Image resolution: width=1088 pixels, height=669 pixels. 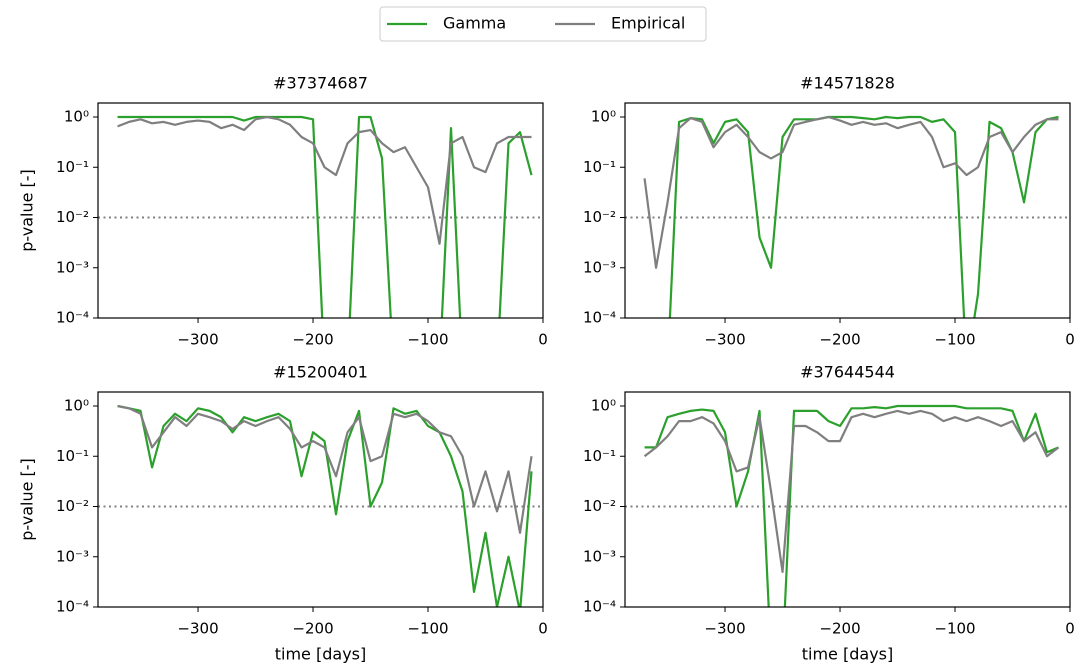 What do you see at coordinates (320, 83) in the screenshot?
I see `subplot-title: #37374687` at bounding box center [320, 83].